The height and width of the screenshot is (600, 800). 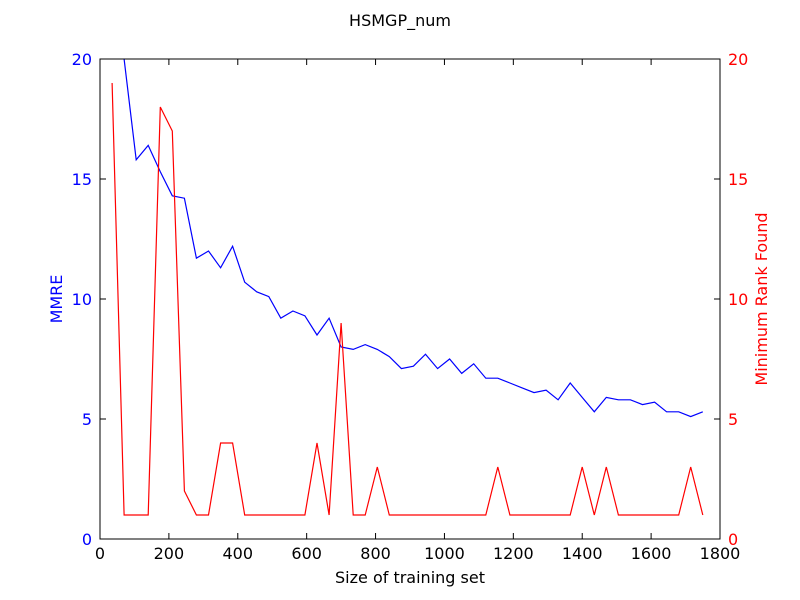 I want to click on x-tick-label: 400, so click(x=238, y=553).